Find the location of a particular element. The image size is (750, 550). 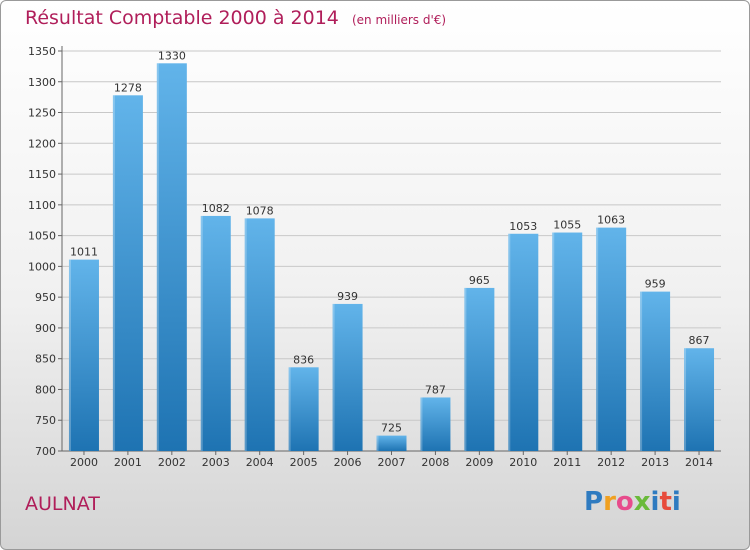

logo-letter: o is located at coordinates (624, 502).